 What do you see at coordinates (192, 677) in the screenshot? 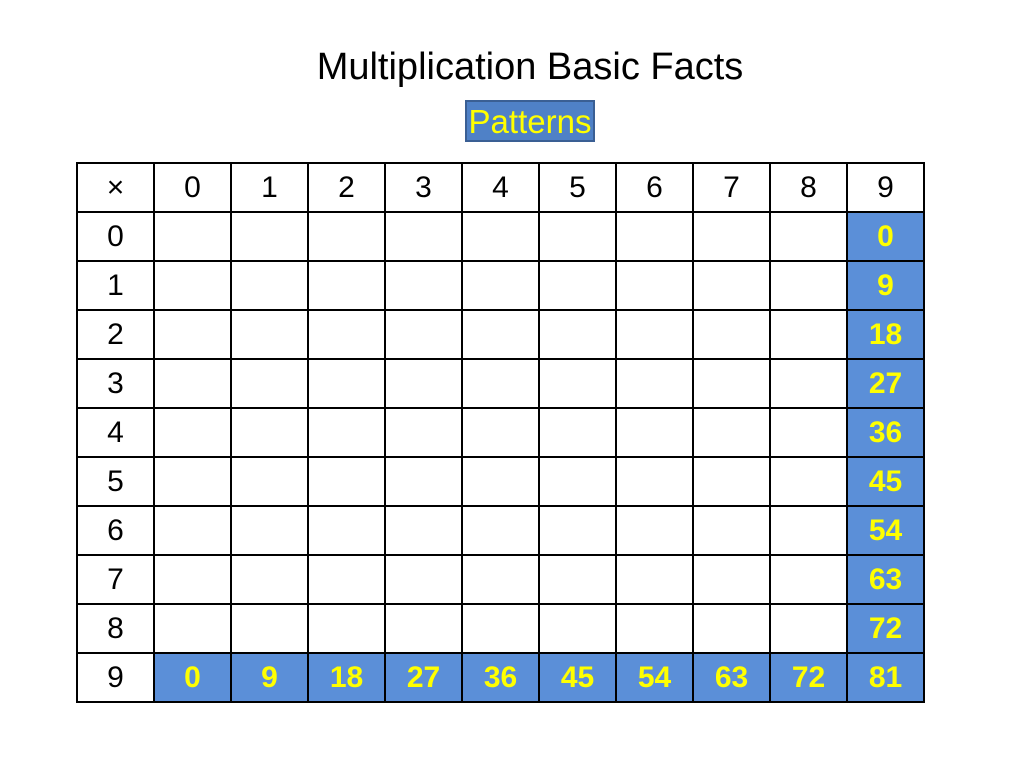
I see `product-cell: 0` at bounding box center [192, 677].